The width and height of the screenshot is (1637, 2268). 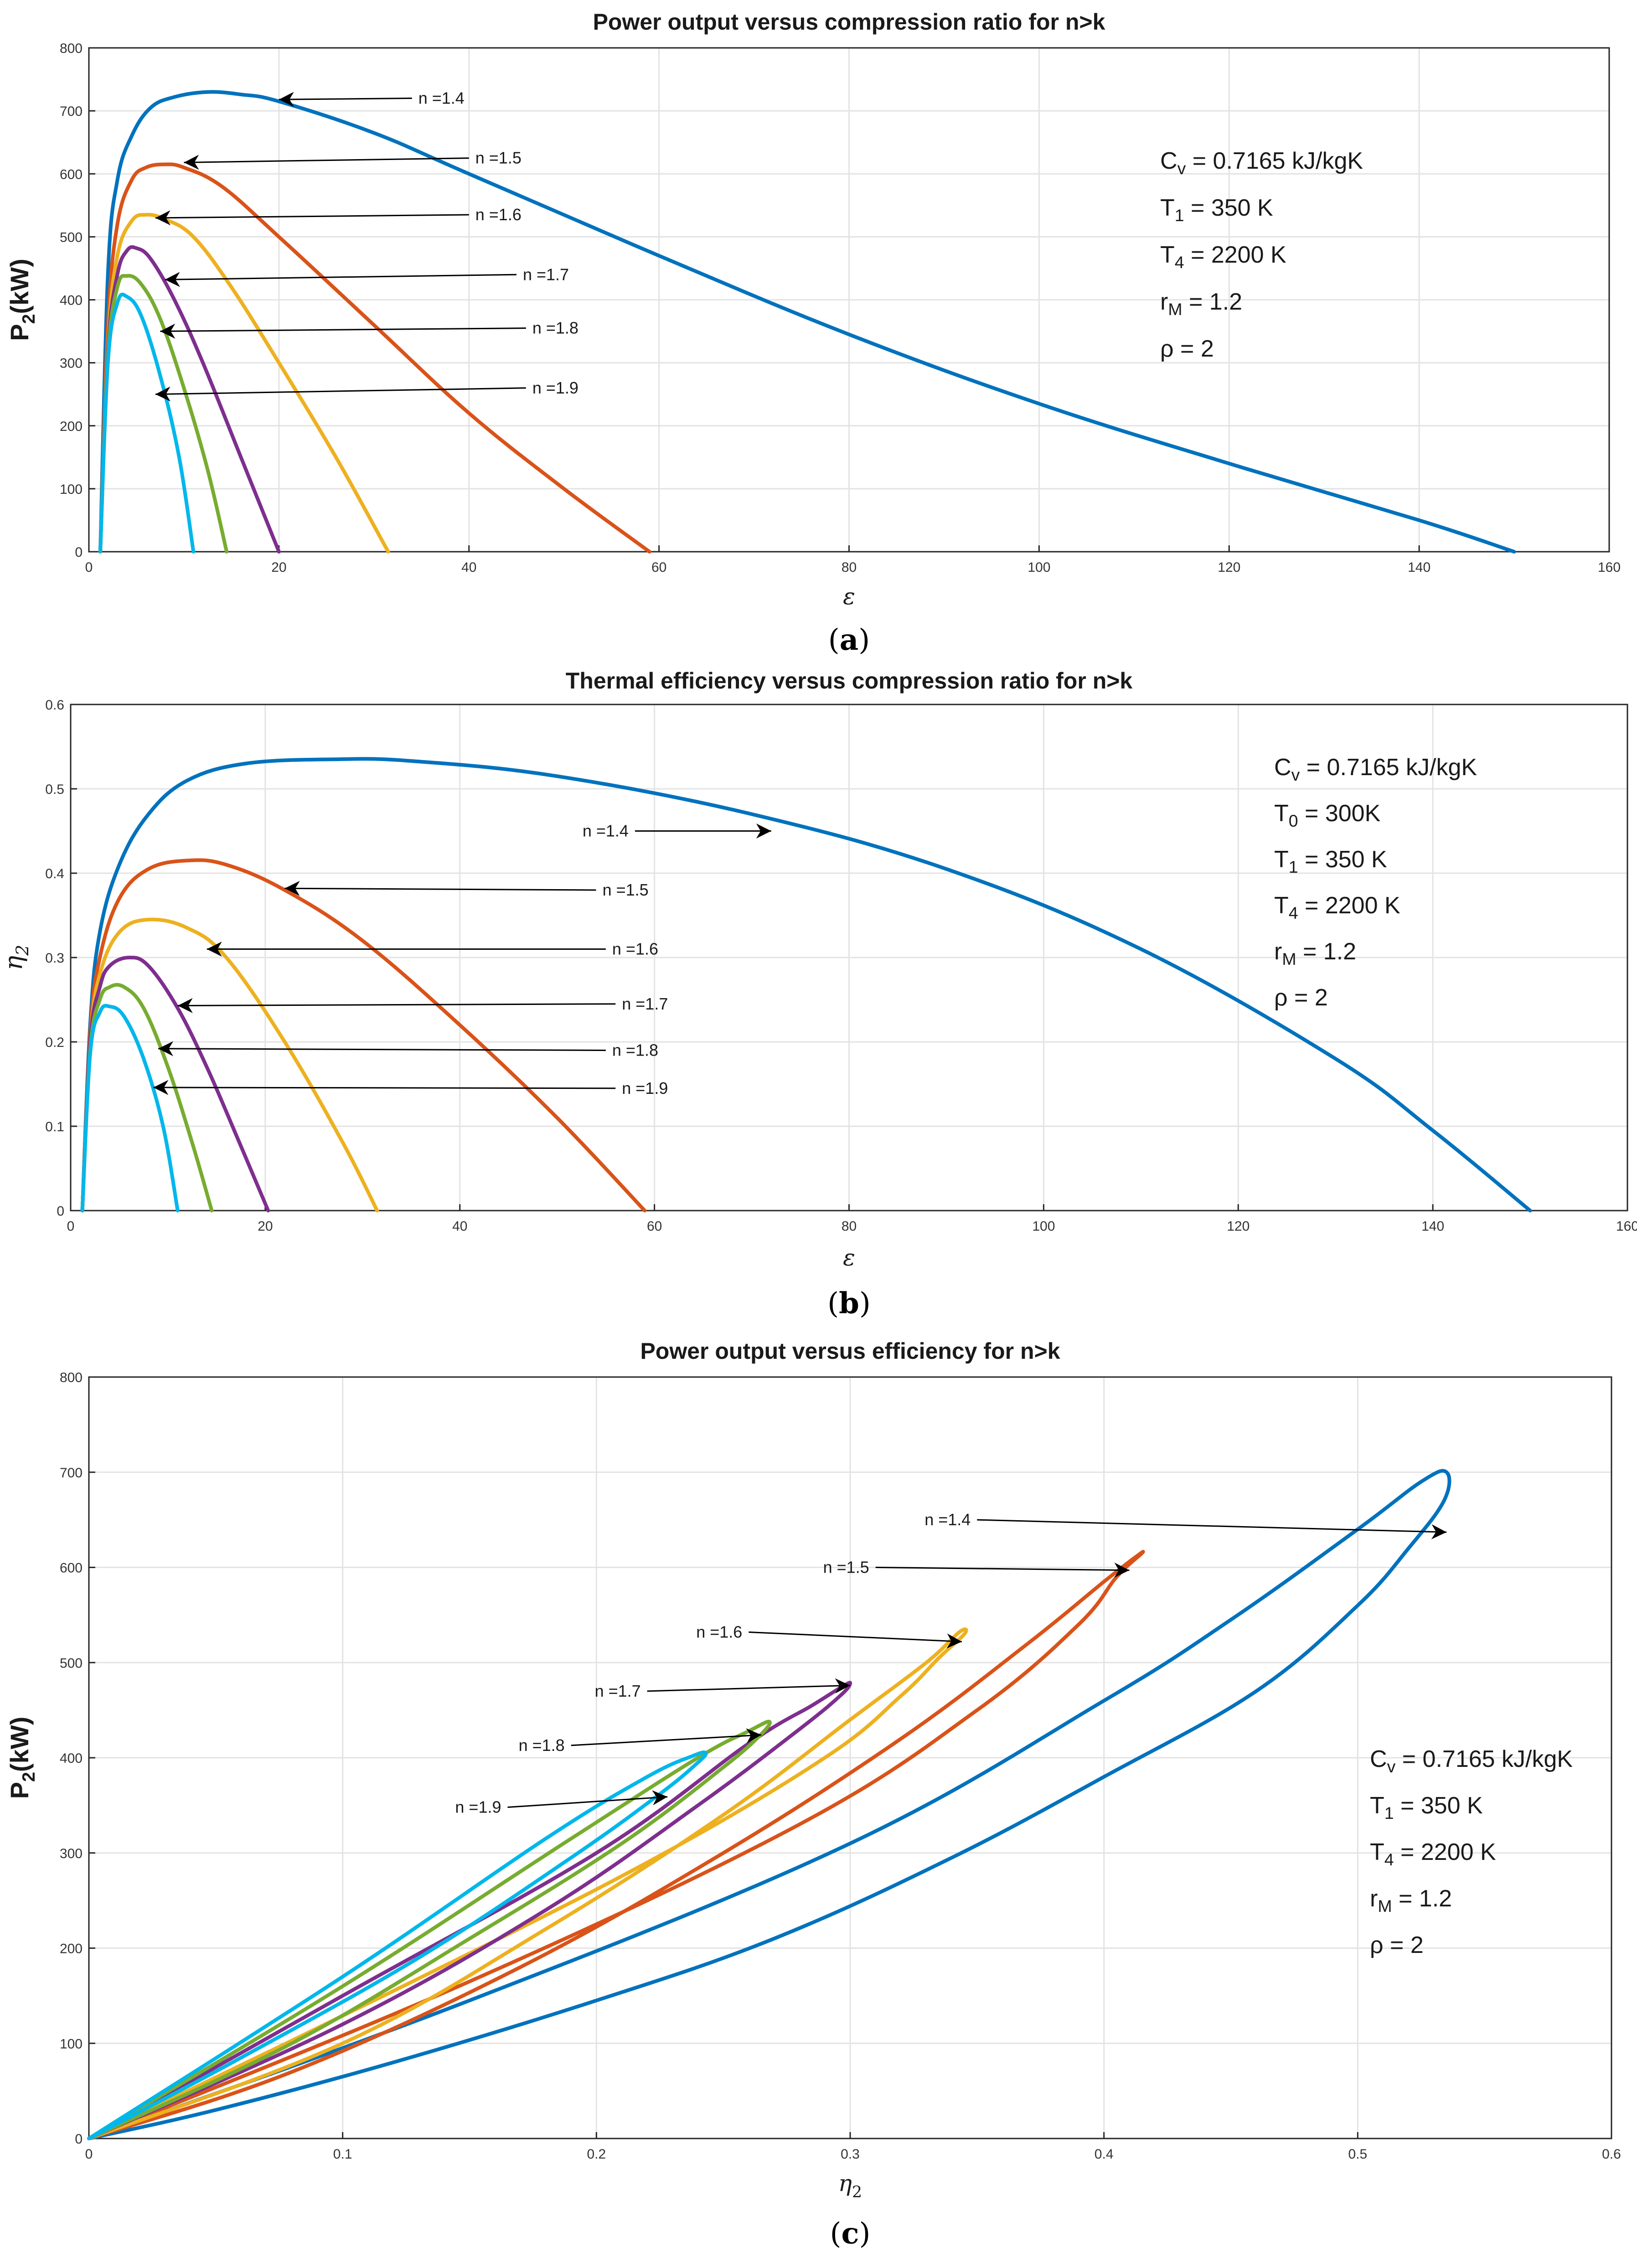 I want to click on x-axis-label: η2, so click(x=850, y=2185).